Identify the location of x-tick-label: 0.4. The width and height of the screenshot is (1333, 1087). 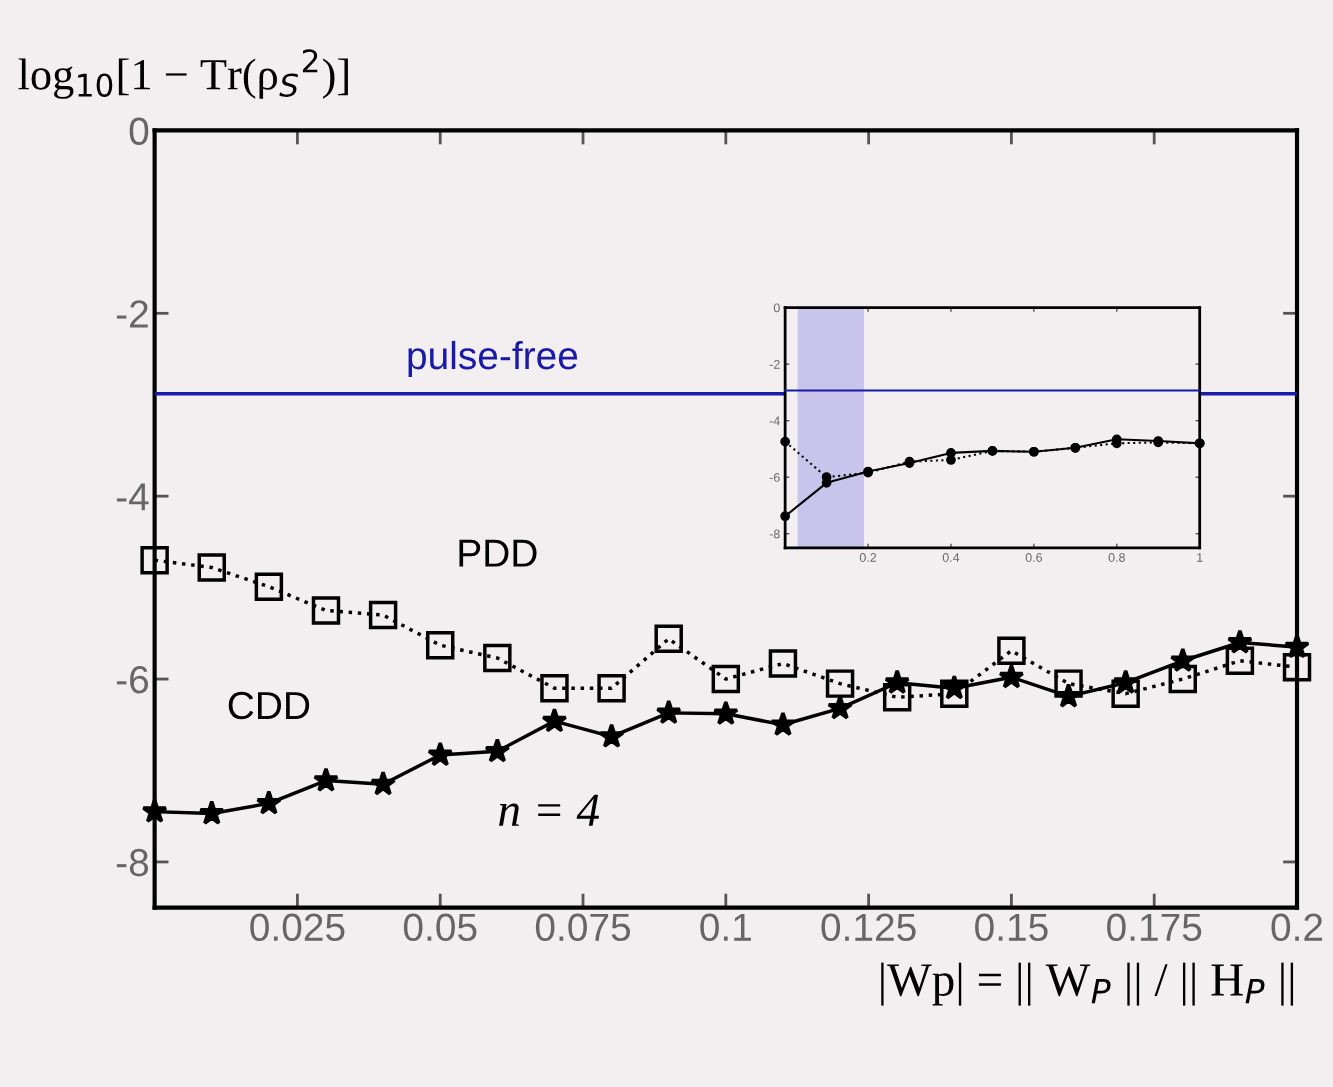
(951, 557).